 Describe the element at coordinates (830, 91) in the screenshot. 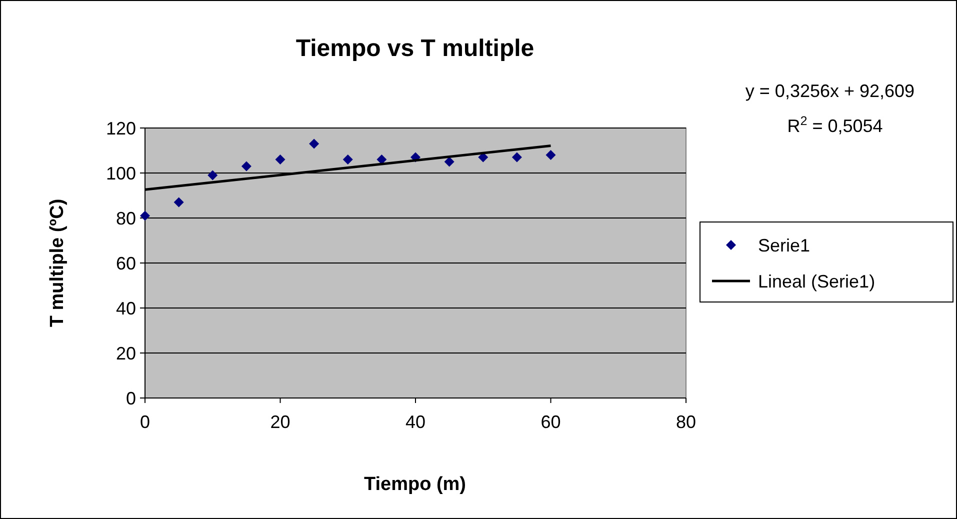

I see `text: y = 0,3256x + 92,609` at that location.